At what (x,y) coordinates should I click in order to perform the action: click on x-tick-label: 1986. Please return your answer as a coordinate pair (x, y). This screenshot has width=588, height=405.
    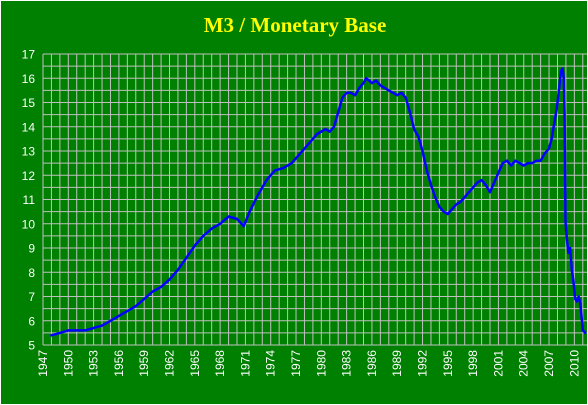
    Looking at the image, I should click on (372, 363).